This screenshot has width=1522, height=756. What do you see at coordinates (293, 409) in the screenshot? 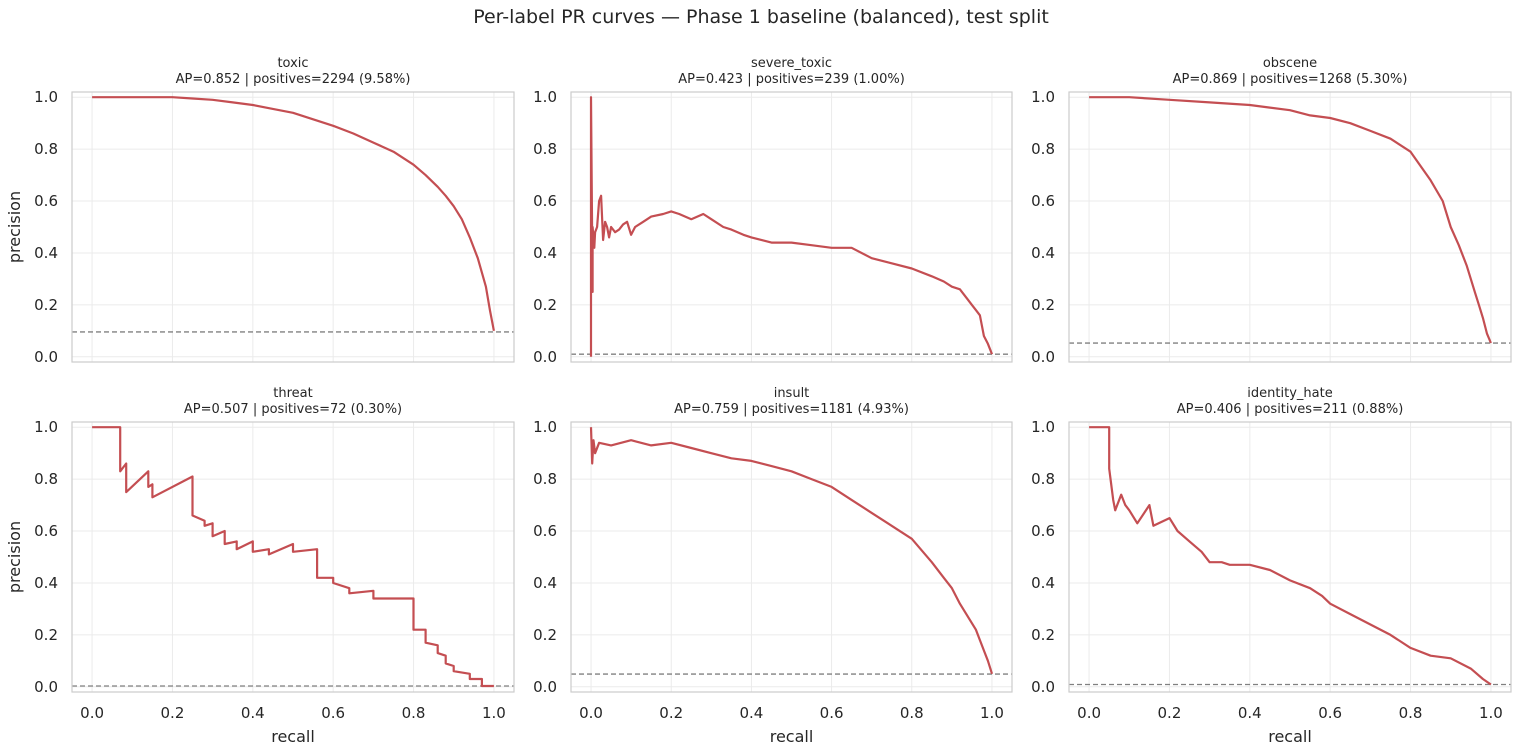
I see `subplot-subtitle: AP=0.507 | positives=72 (0.30%)` at bounding box center [293, 409].